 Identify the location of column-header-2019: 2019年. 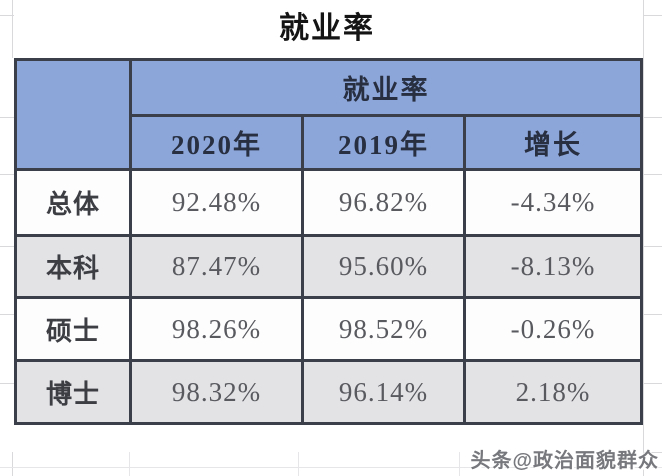
(383, 142).